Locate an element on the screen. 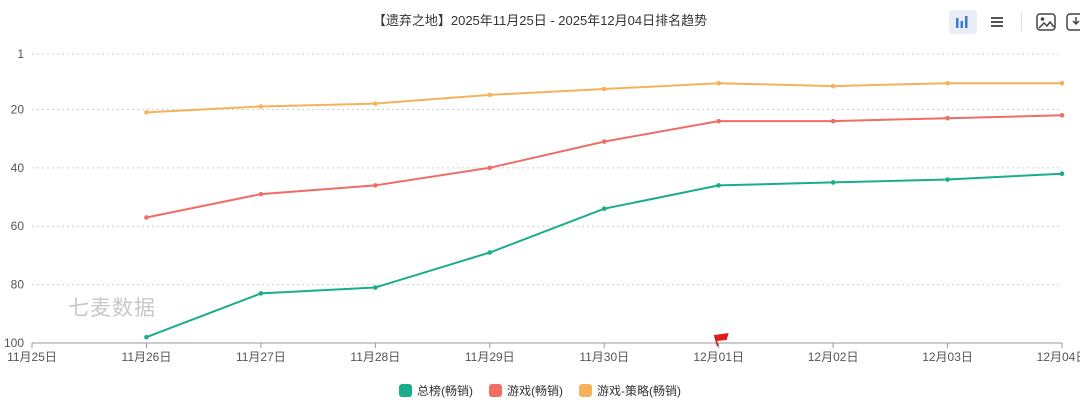 The image size is (1080, 409). legend-item-strategy: 游戏-策略(畅销) is located at coordinates (630, 390).